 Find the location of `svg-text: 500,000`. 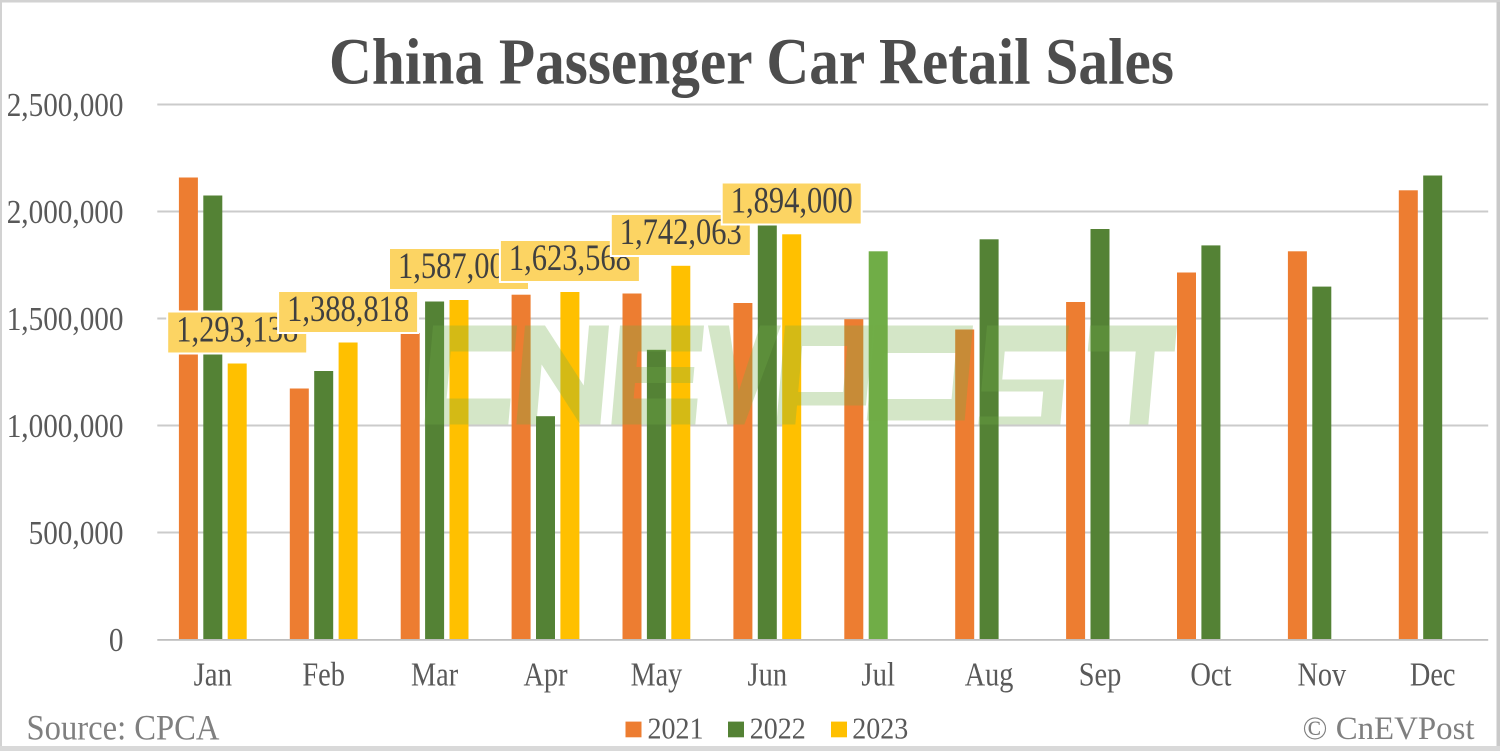

svg-text: 500,000 is located at coordinates (76, 533).